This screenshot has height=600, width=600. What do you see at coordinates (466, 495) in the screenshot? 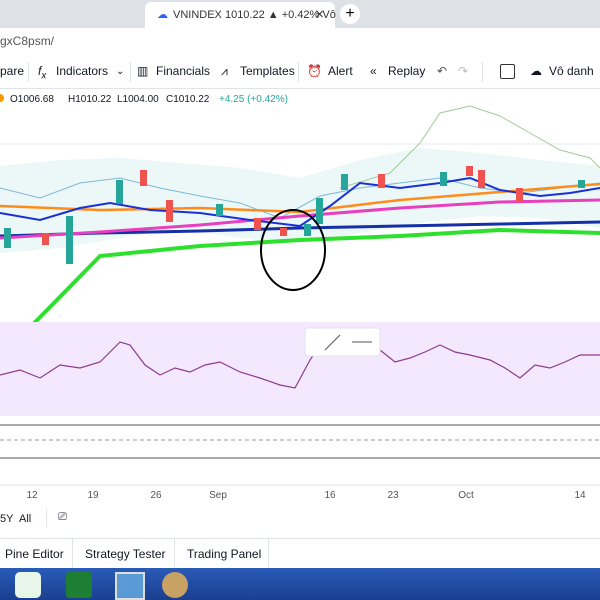
I see `time-label: Oct` at bounding box center [466, 495].